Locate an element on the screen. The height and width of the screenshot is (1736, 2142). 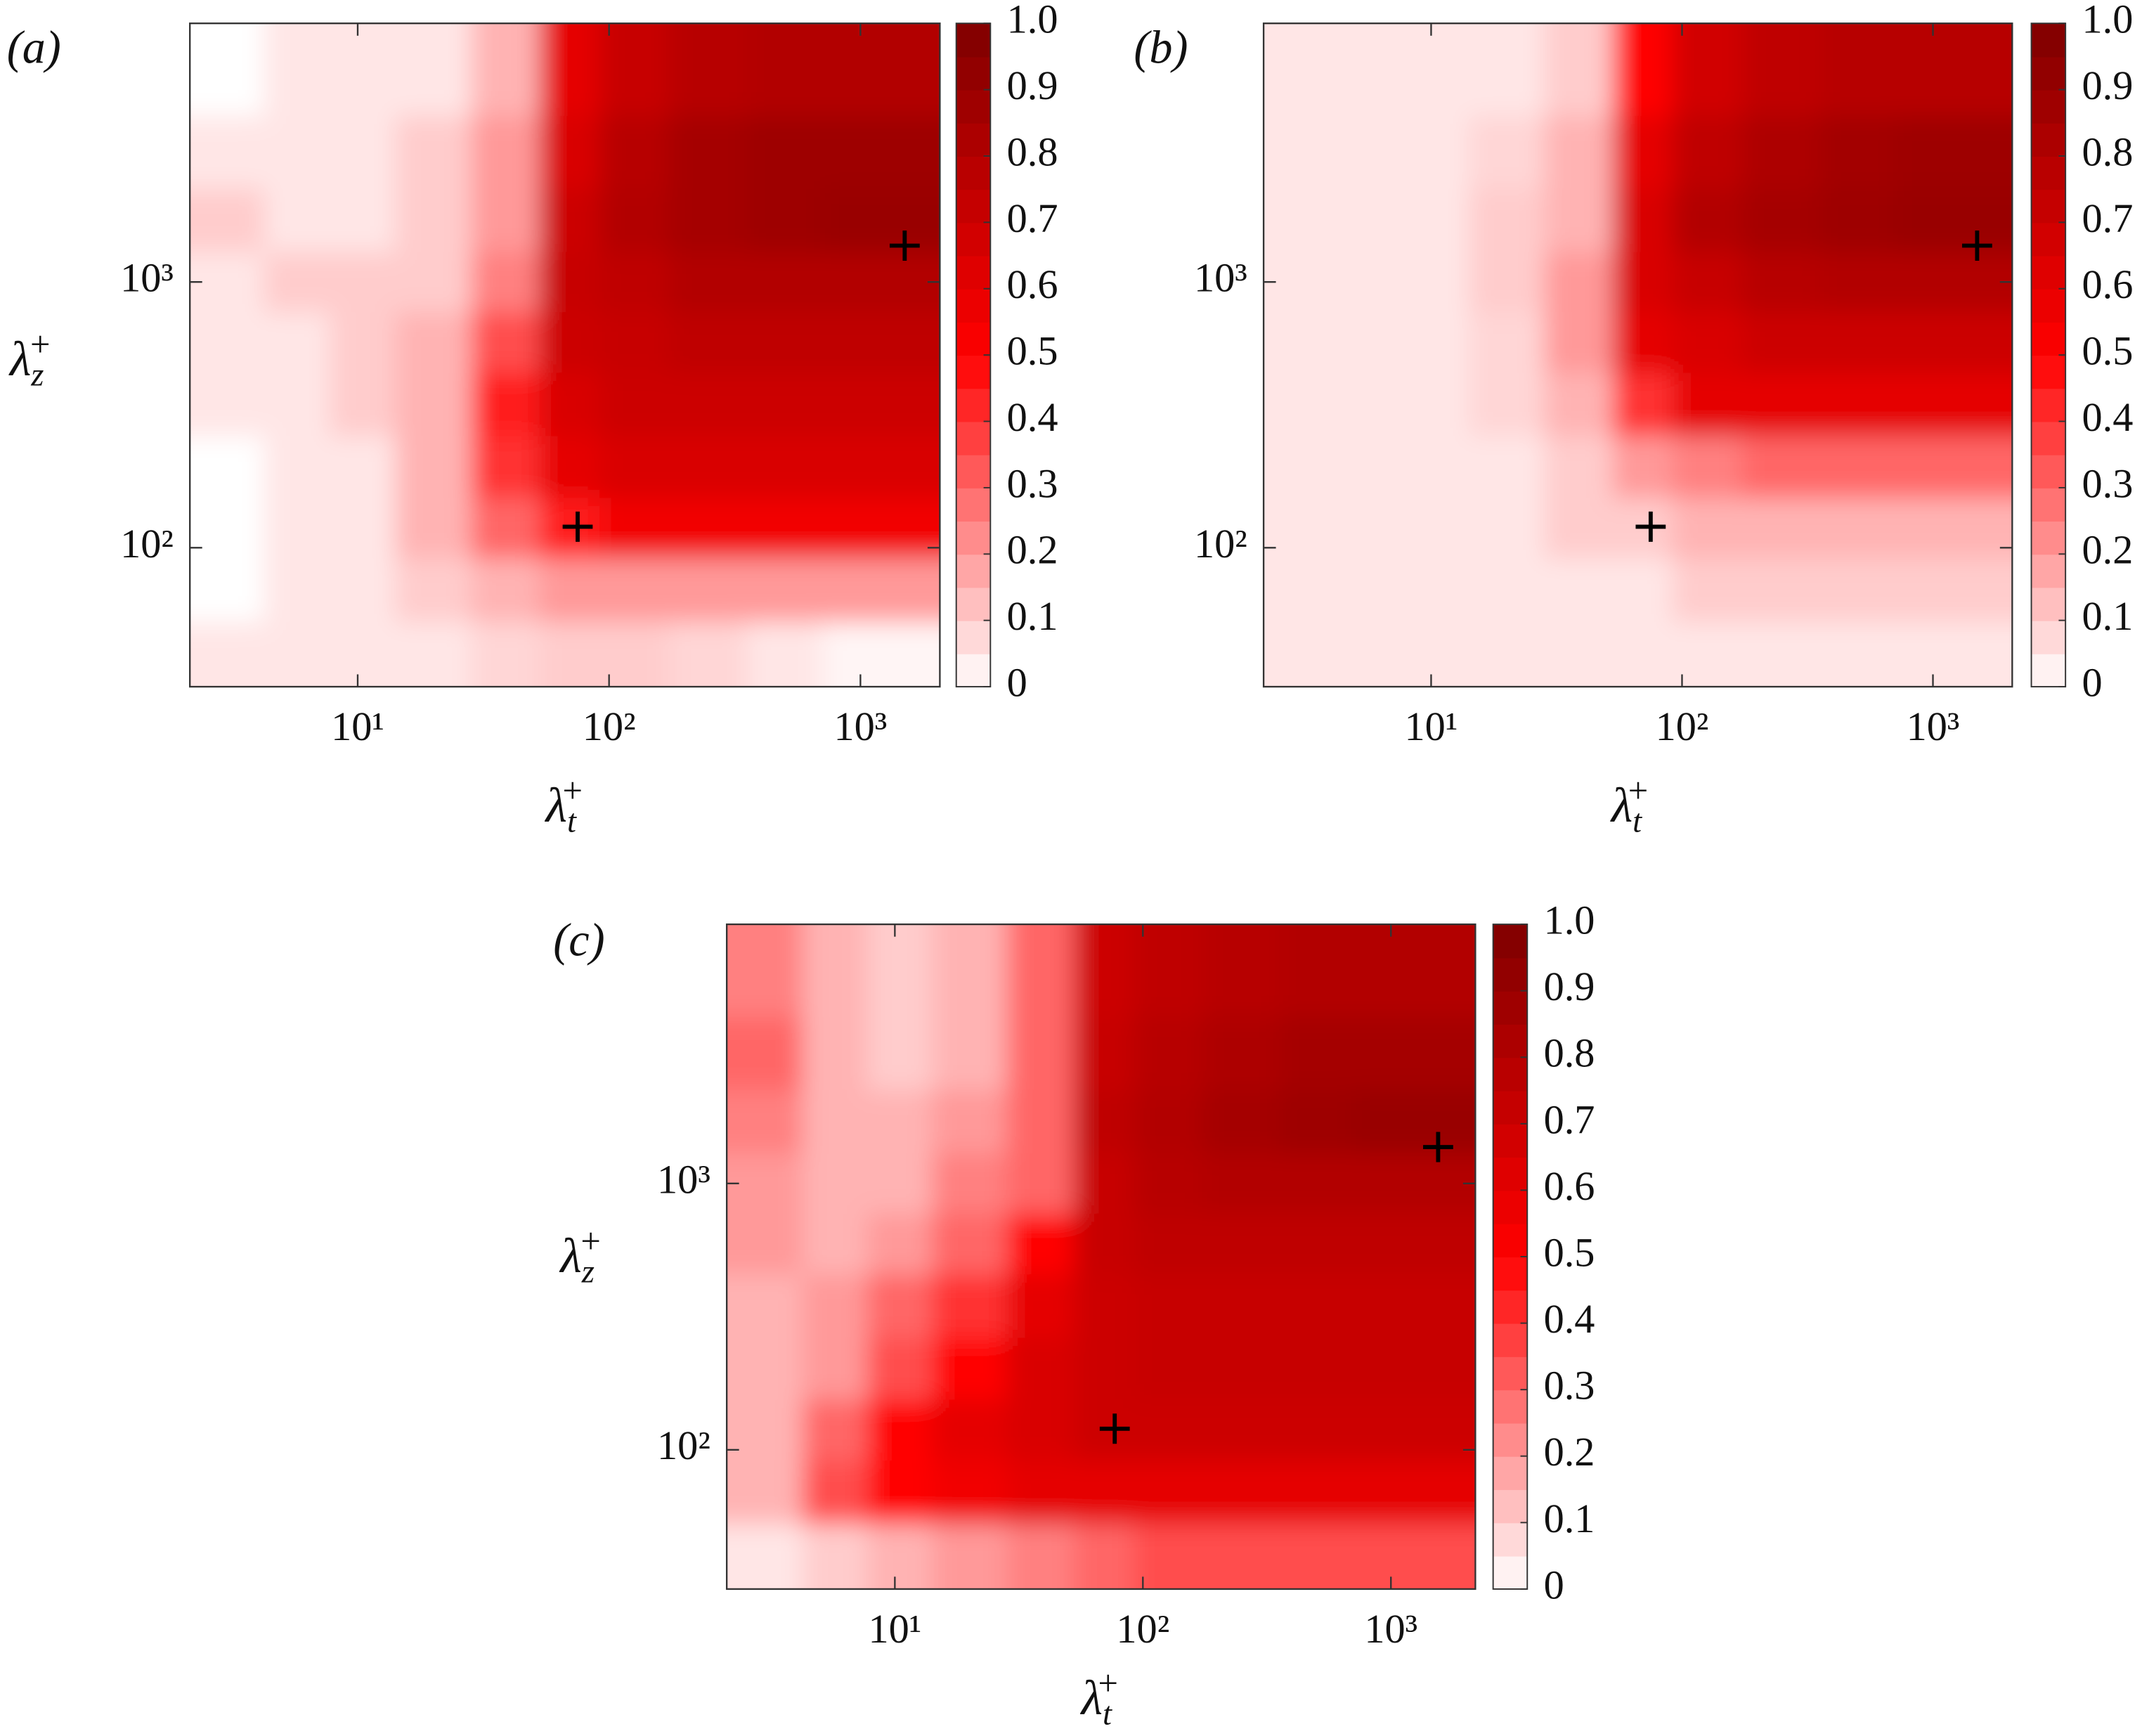
contour-field is located at coordinates (1101, 1256).